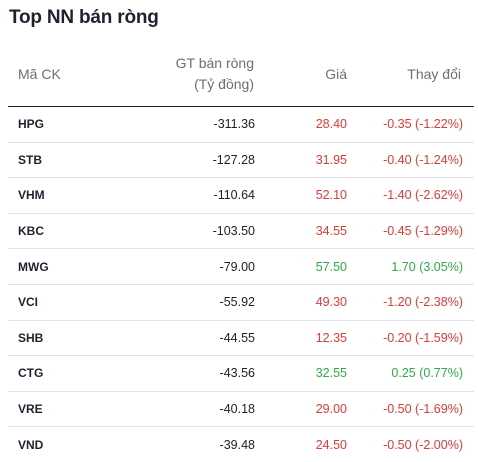  Describe the element at coordinates (31, 337) in the screenshot. I see `stock-code: SHB` at that location.